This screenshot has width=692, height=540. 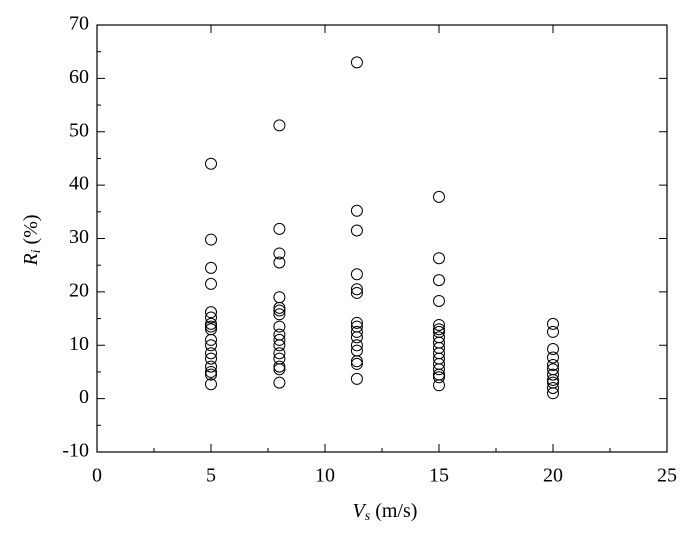 What do you see at coordinates (325, 476) in the screenshot?
I see `x-tick-label: 10` at bounding box center [325, 476].